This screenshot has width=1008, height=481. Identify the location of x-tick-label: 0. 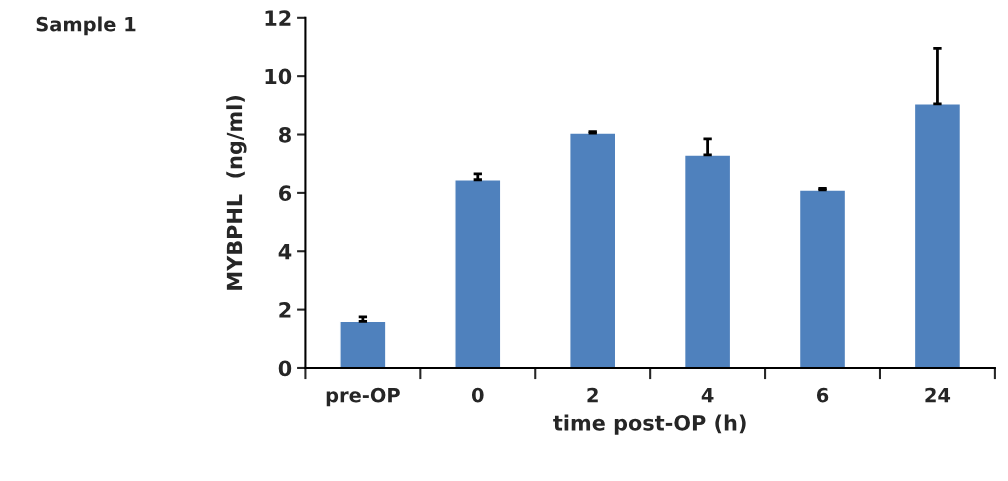
(477, 395).